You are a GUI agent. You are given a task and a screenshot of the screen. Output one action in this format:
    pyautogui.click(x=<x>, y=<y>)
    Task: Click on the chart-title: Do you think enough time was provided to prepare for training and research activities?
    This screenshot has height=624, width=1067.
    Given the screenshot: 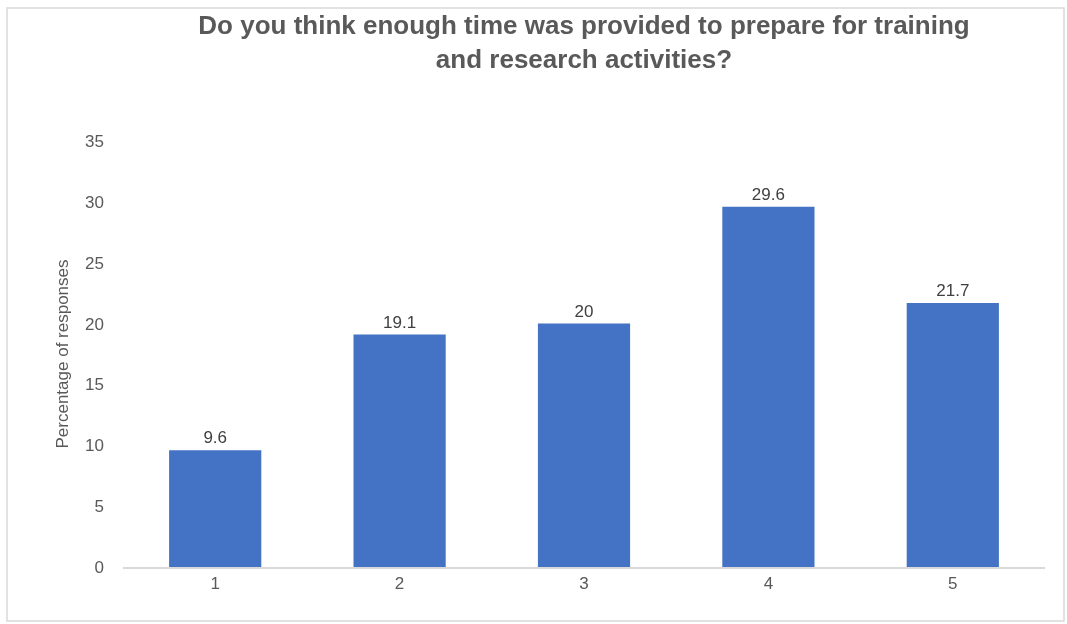 What is the action you would take?
    pyautogui.click(x=584, y=42)
    